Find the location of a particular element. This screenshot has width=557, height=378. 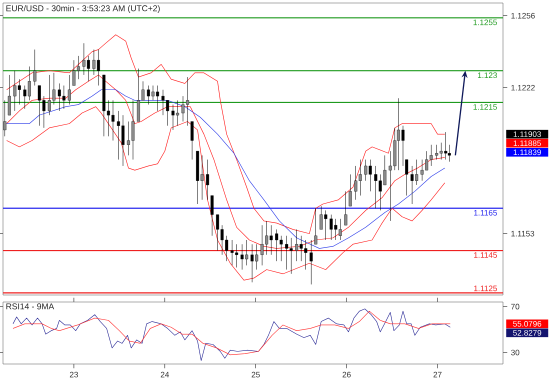

chart-title: EUR/USD - 30min - 3:53:23 AM (UTC+2) is located at coordinates (83, 9).